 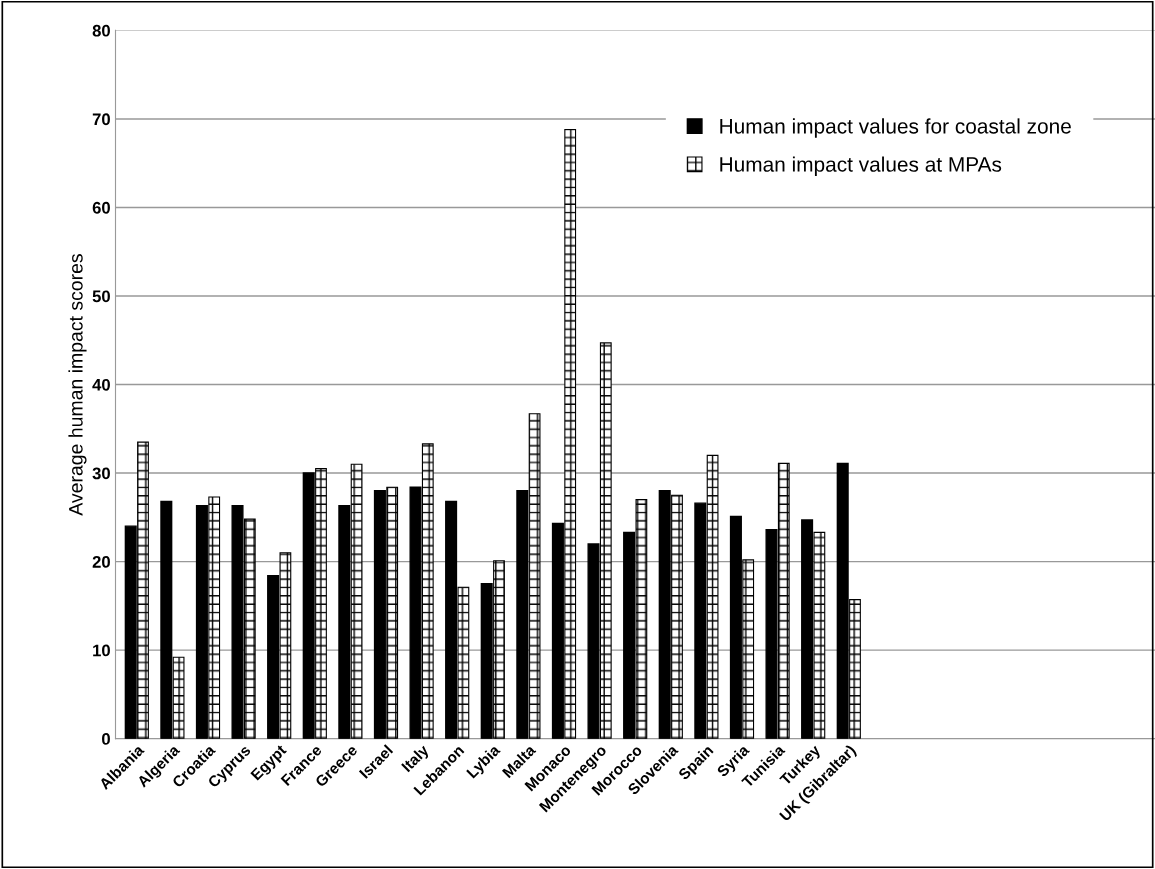 I want to click on legend-label: Human impact values for coastal zone, so click(x=895, y=128).